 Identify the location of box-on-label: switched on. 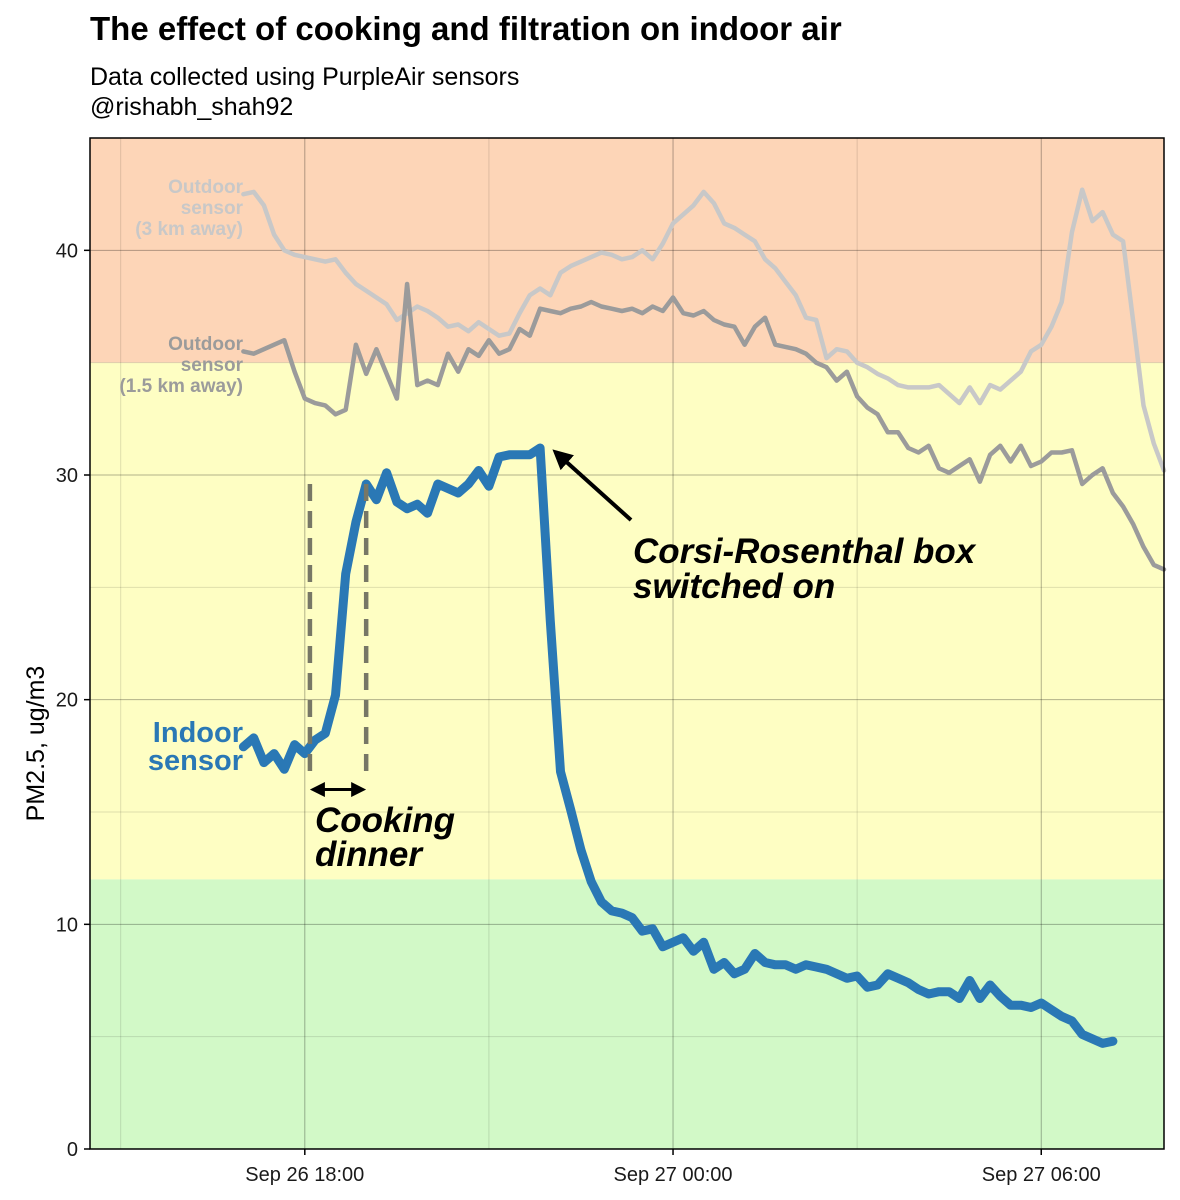
(734, 586).